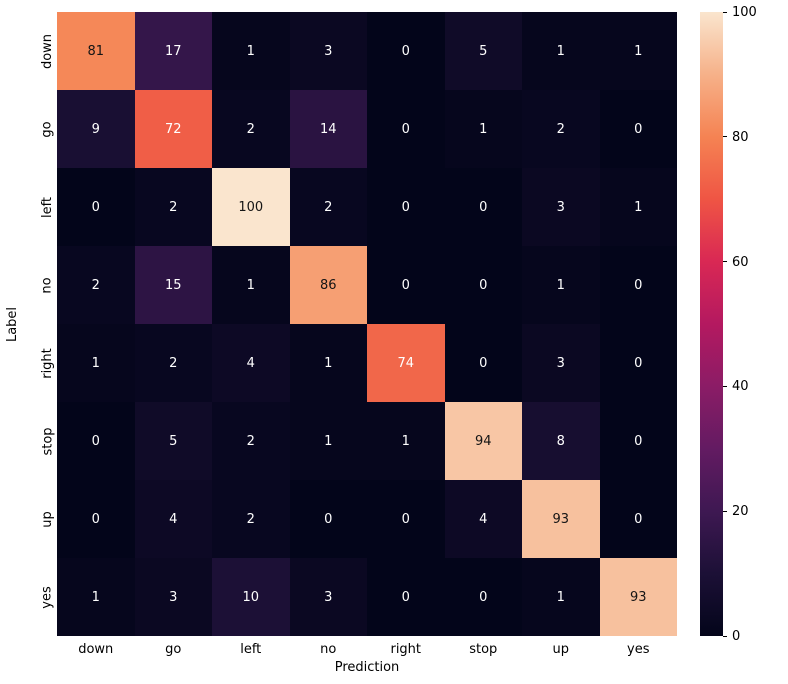  I want to click on heatmap-cell-left-left: 100, so click(251, 207).